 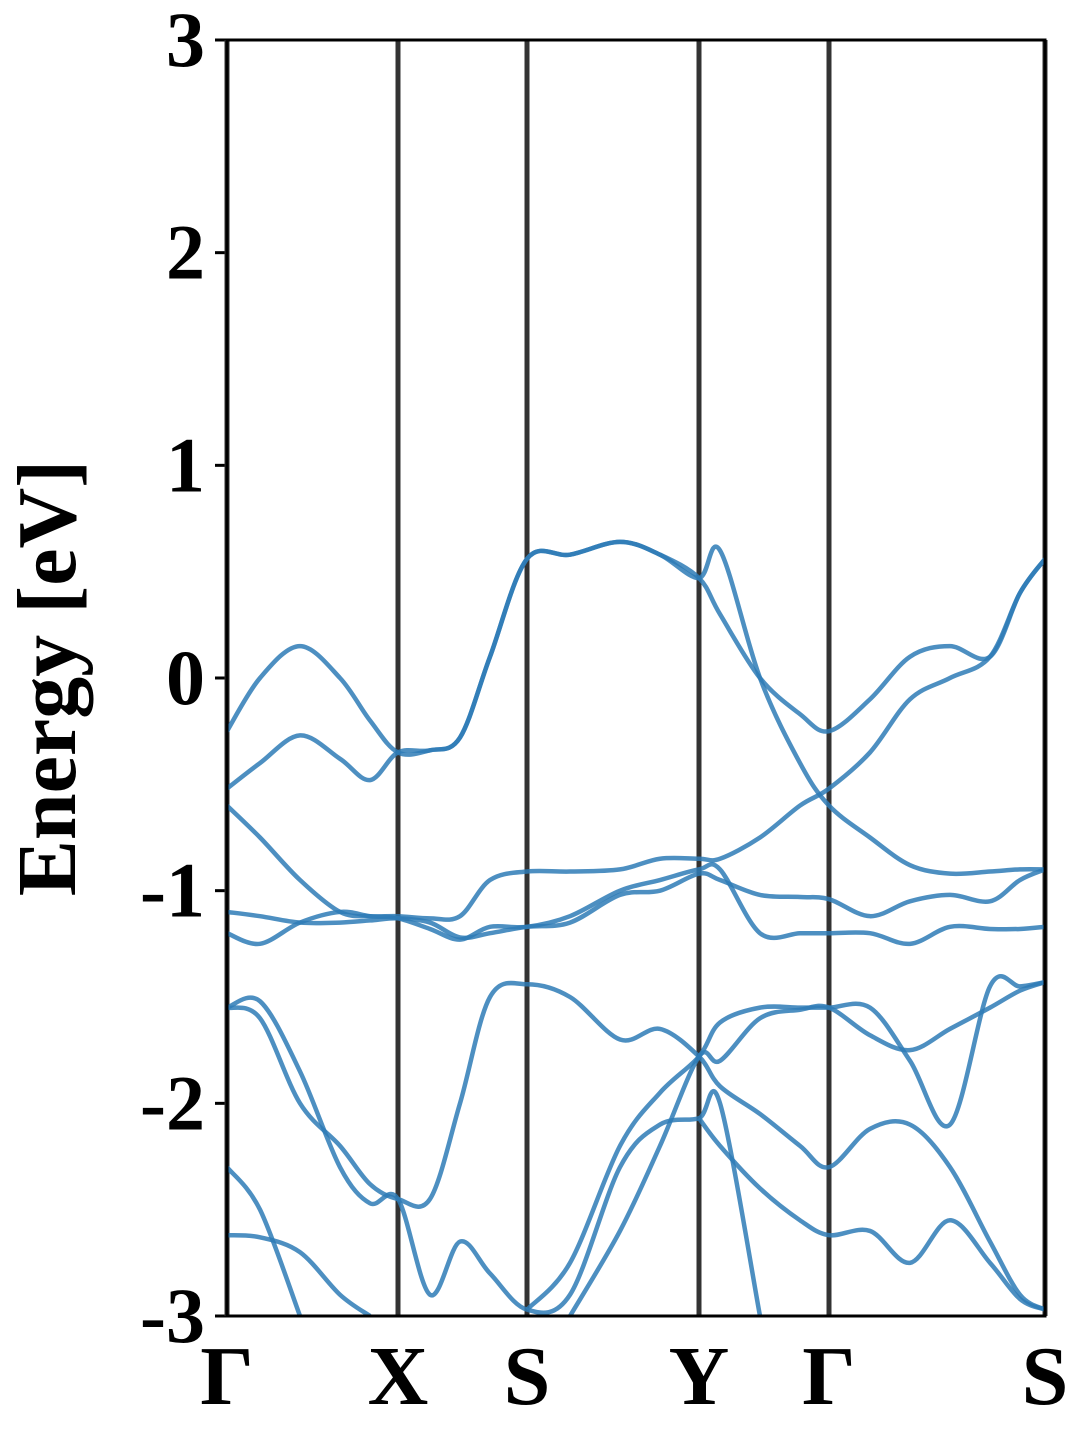 What do you see at coordinates (185, 464) in the screenshot?
I see `y-tick-label: 1` at bounding box center [185, 464].